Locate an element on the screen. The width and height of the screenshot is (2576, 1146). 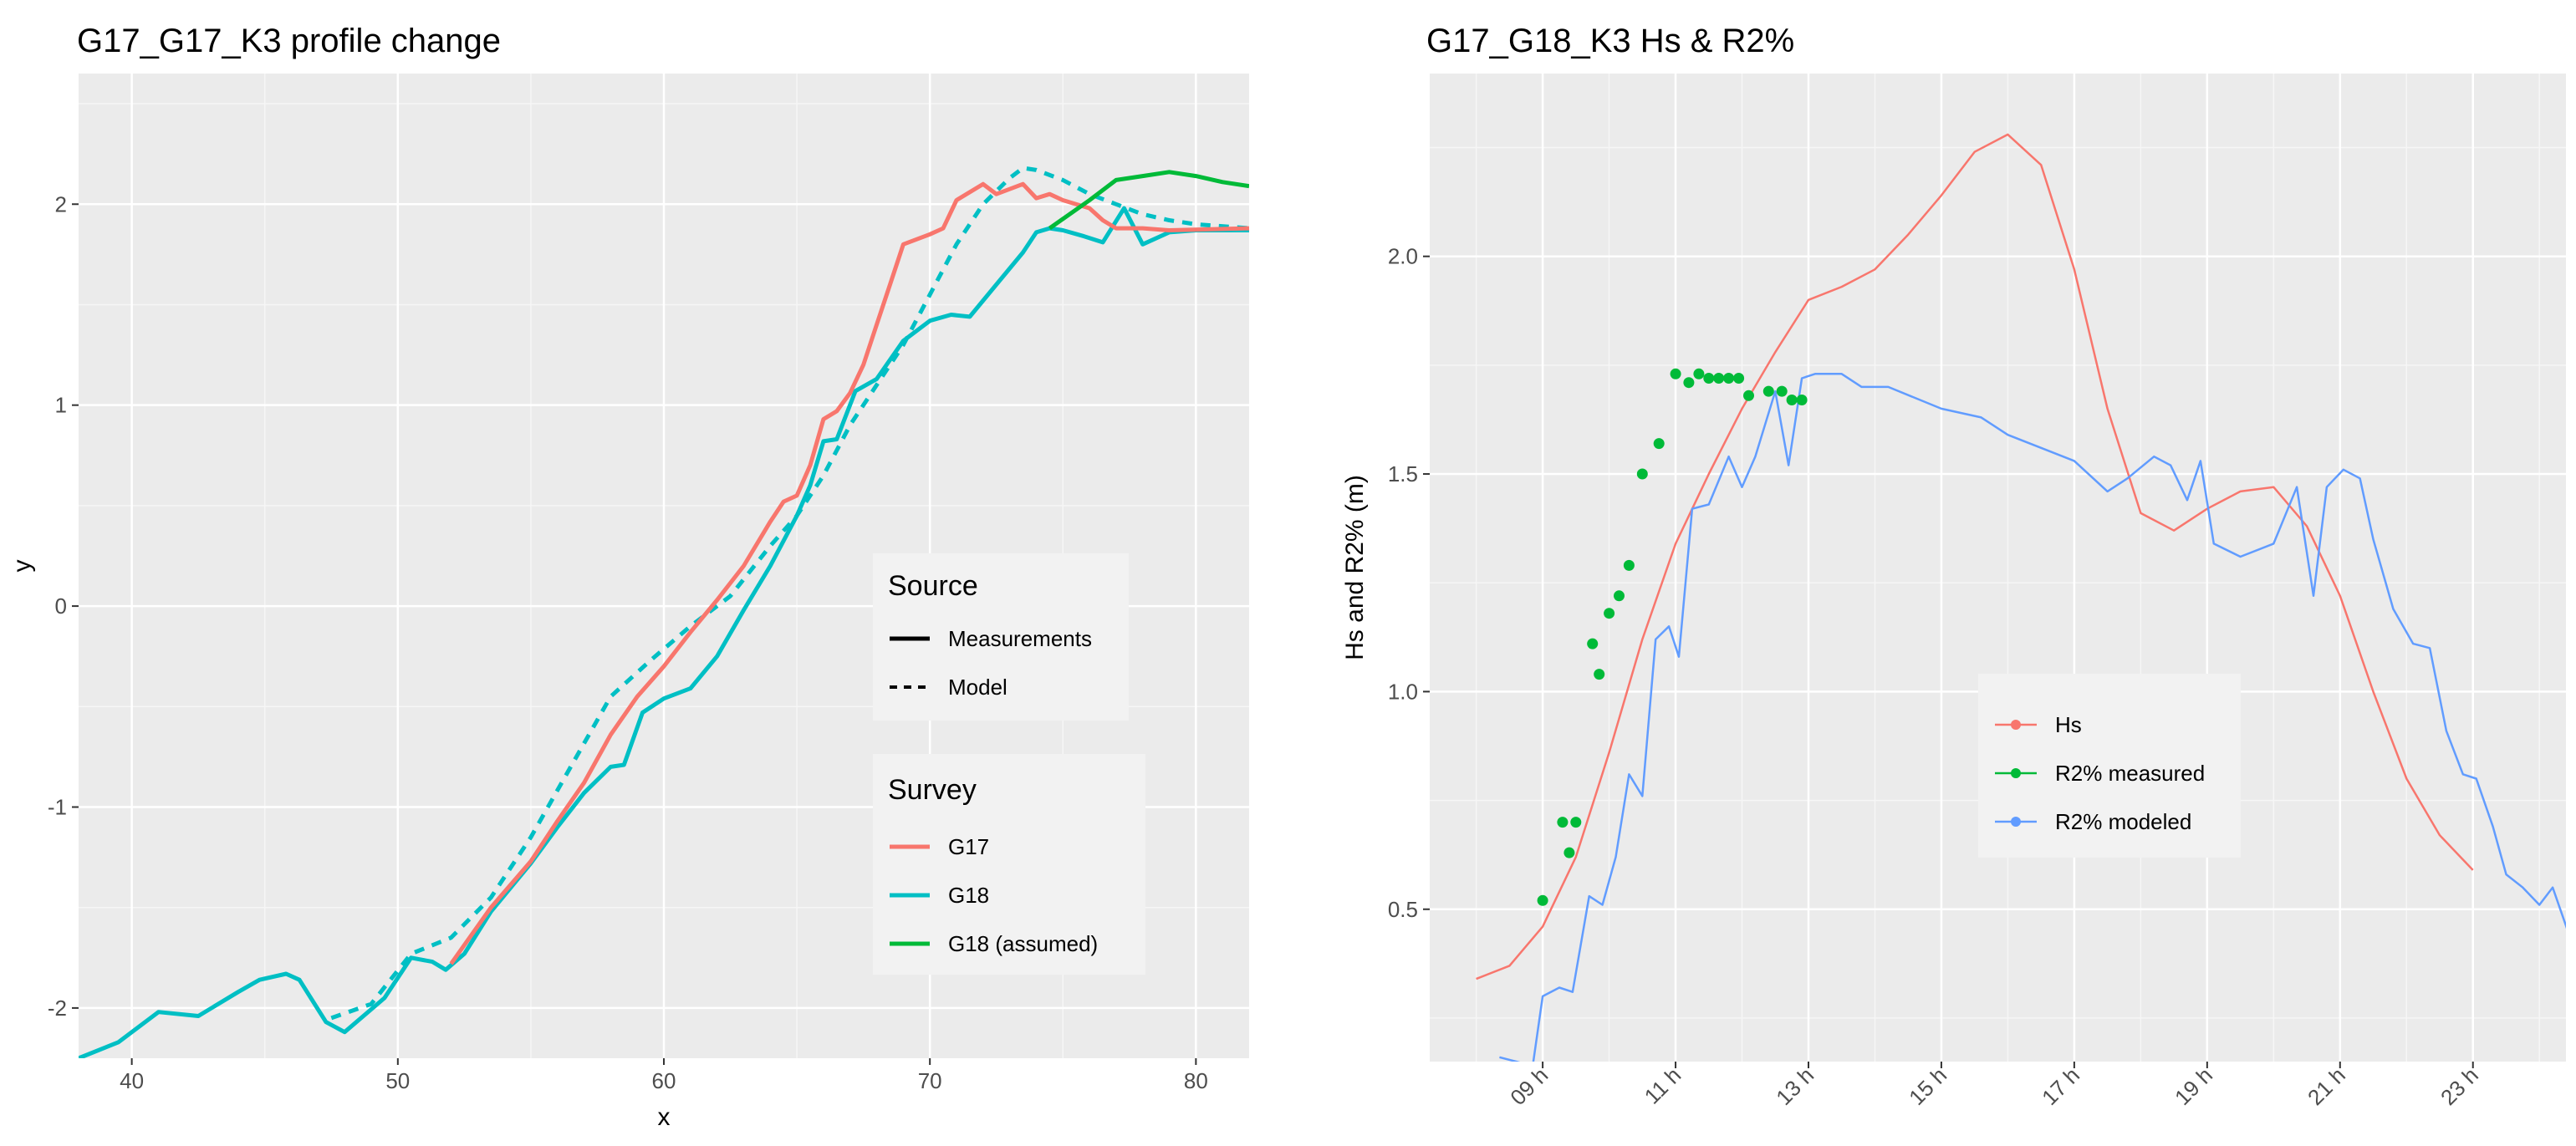
left-y-tick-label: 1 is located at coordinates (61, 405).